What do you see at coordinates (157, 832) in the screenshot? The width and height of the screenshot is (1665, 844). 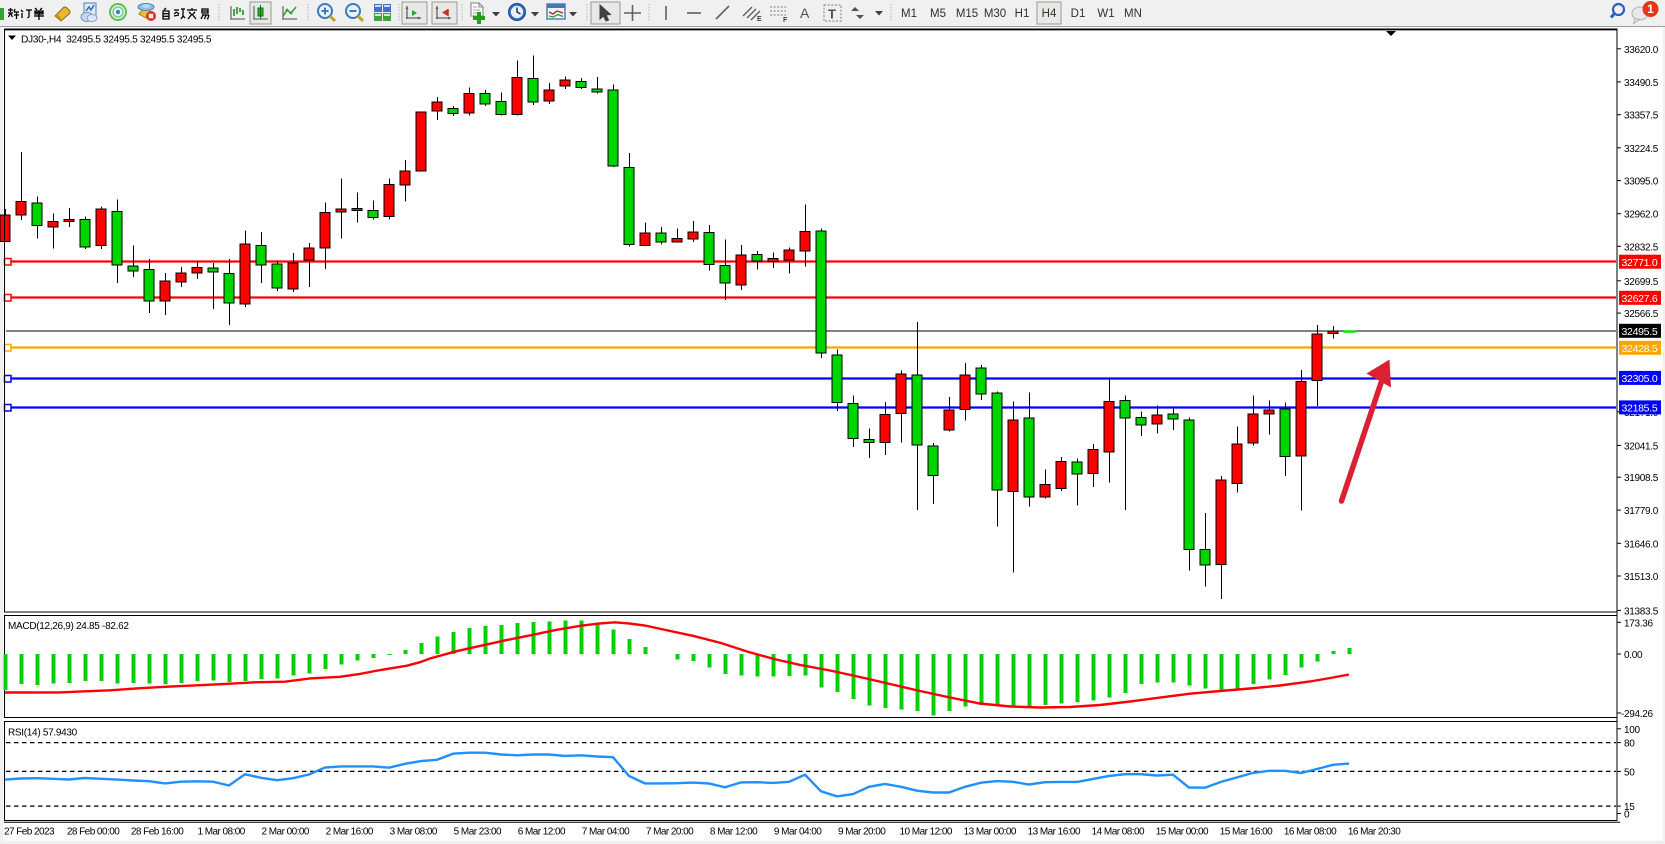 I see `svg-text: 28 Feb 16:00` at bounding box center [157, 832].